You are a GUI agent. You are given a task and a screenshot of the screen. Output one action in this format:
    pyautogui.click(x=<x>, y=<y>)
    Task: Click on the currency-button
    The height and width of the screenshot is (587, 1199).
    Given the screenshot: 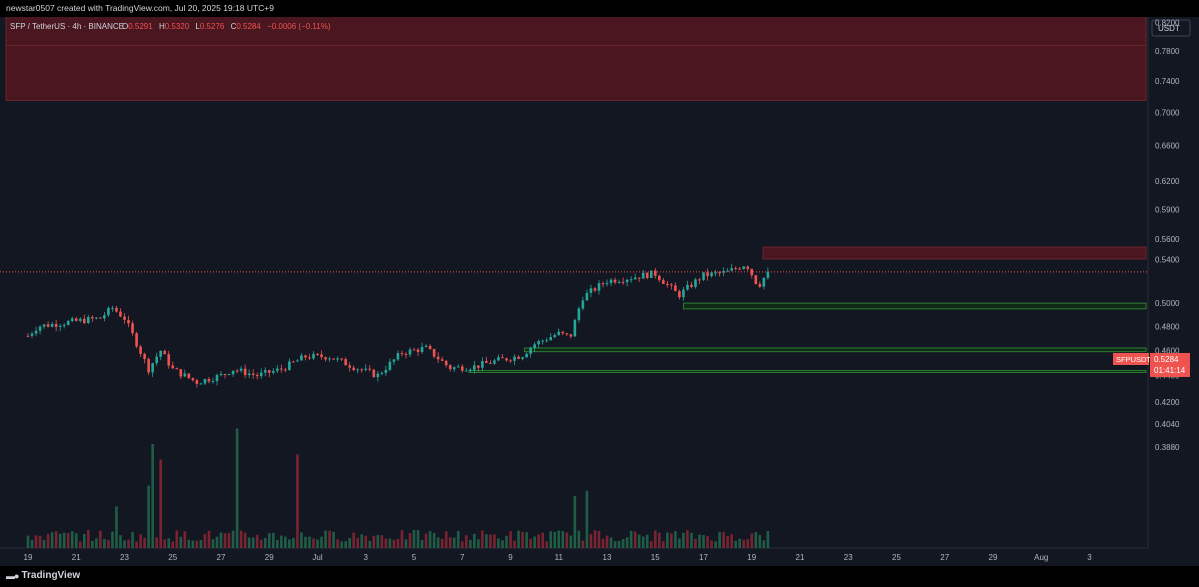 What is the action you would take?
    pyautogui.click(x=1171, y=28)
    